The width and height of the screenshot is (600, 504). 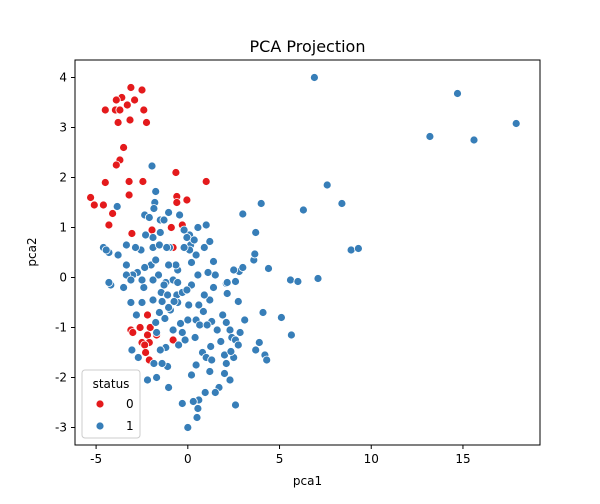 What do you see at coordinates (188, 459) in the screenshot?
I see `x-tick-label: 0` at bounding box center [188, 459].